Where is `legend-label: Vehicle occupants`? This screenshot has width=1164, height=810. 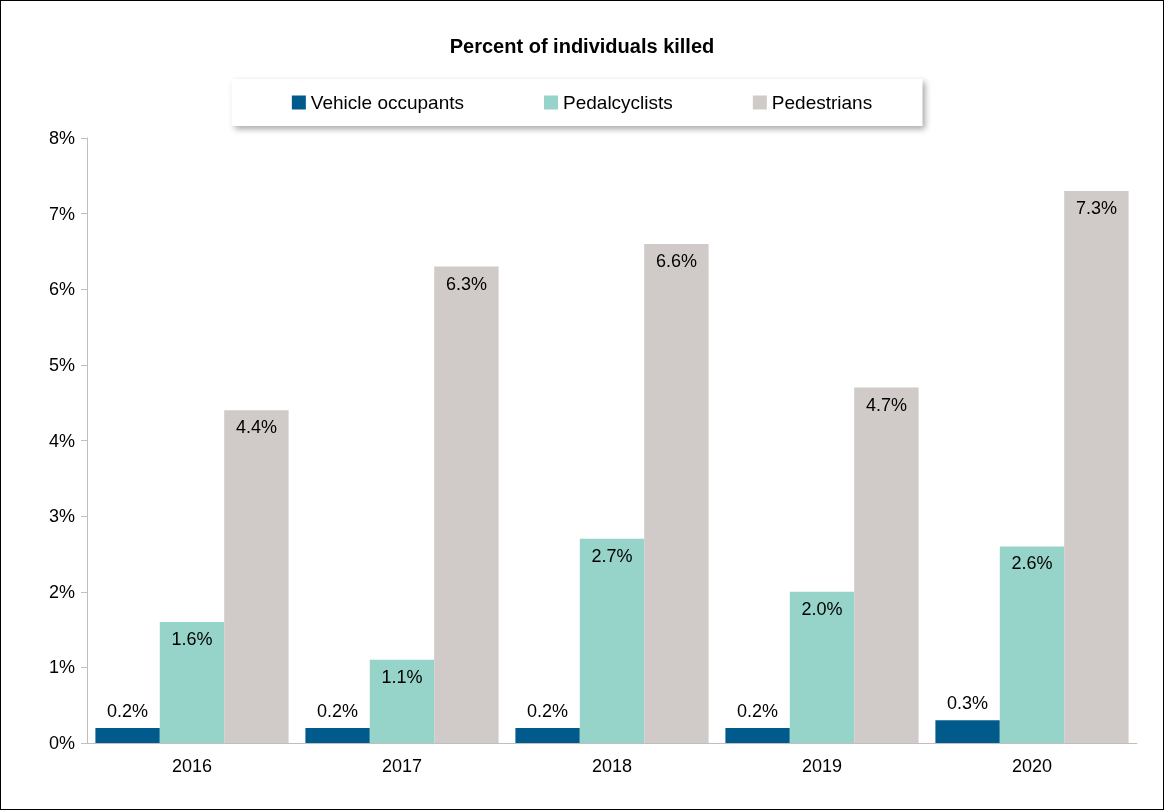 legend-label: Vehicle occupants is located at coordinates (387, 102).